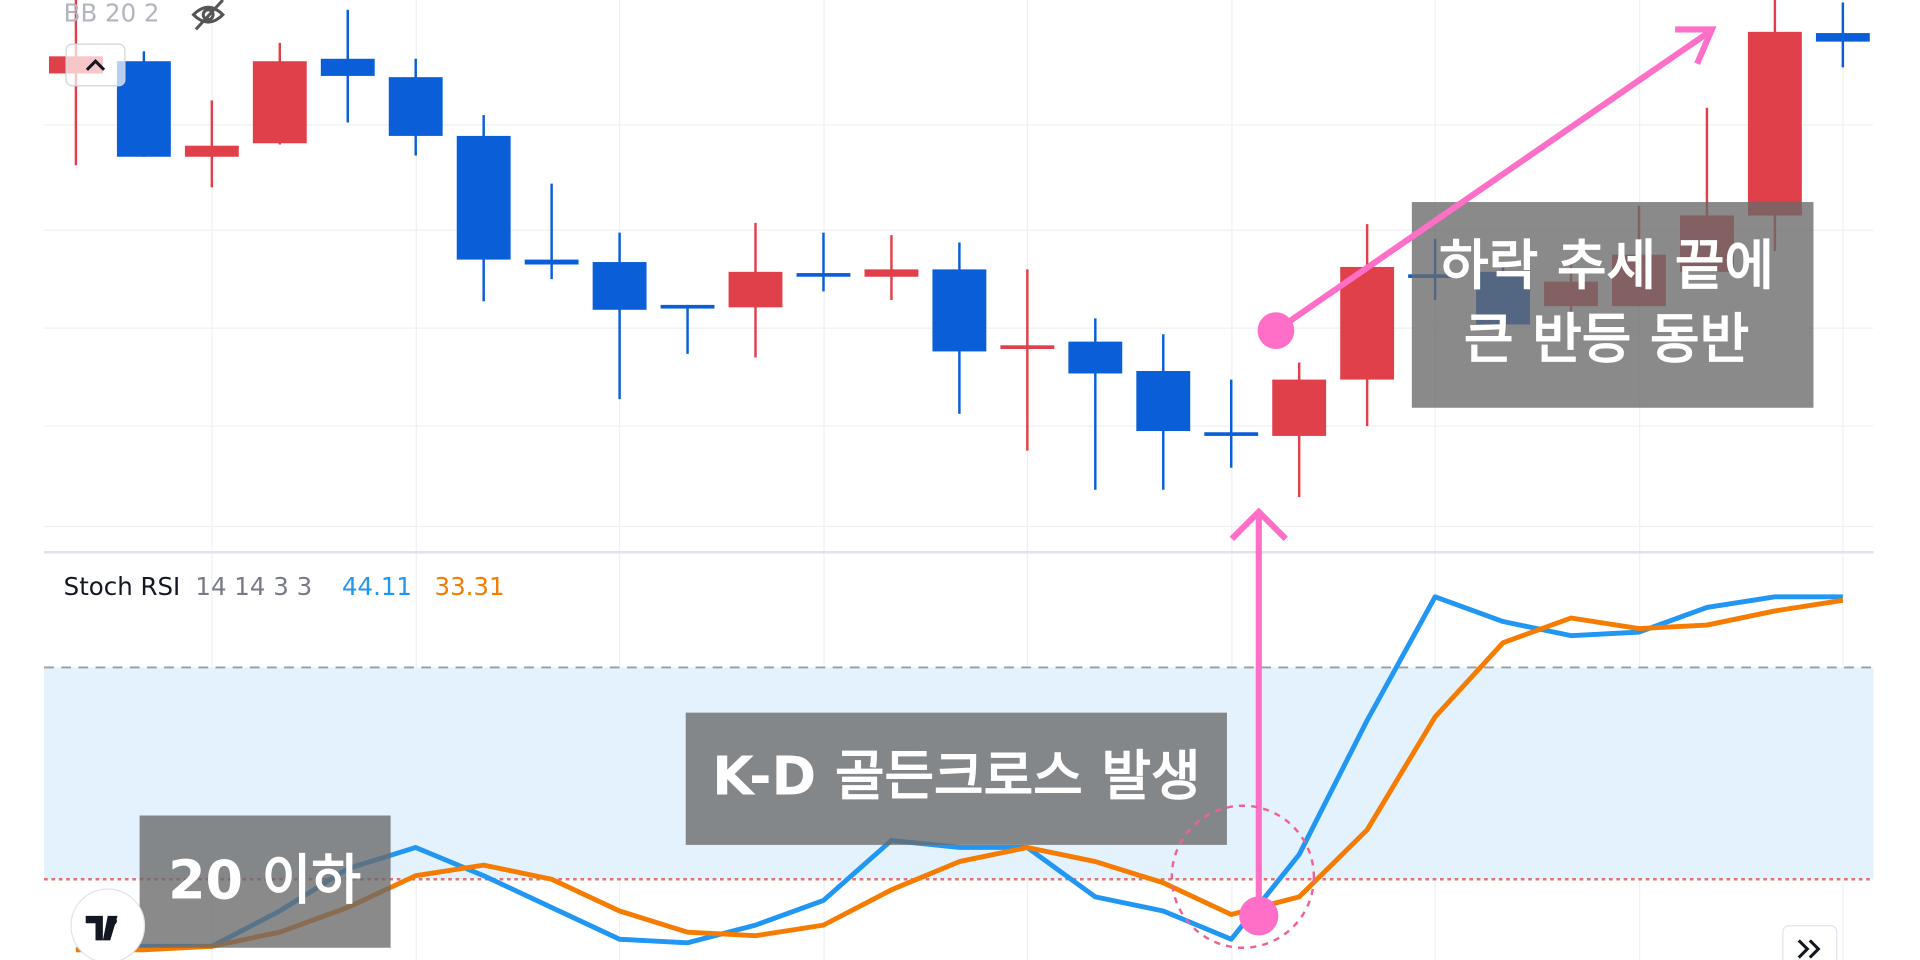  I want to click on d-value: 33.31, so click(470, 586).